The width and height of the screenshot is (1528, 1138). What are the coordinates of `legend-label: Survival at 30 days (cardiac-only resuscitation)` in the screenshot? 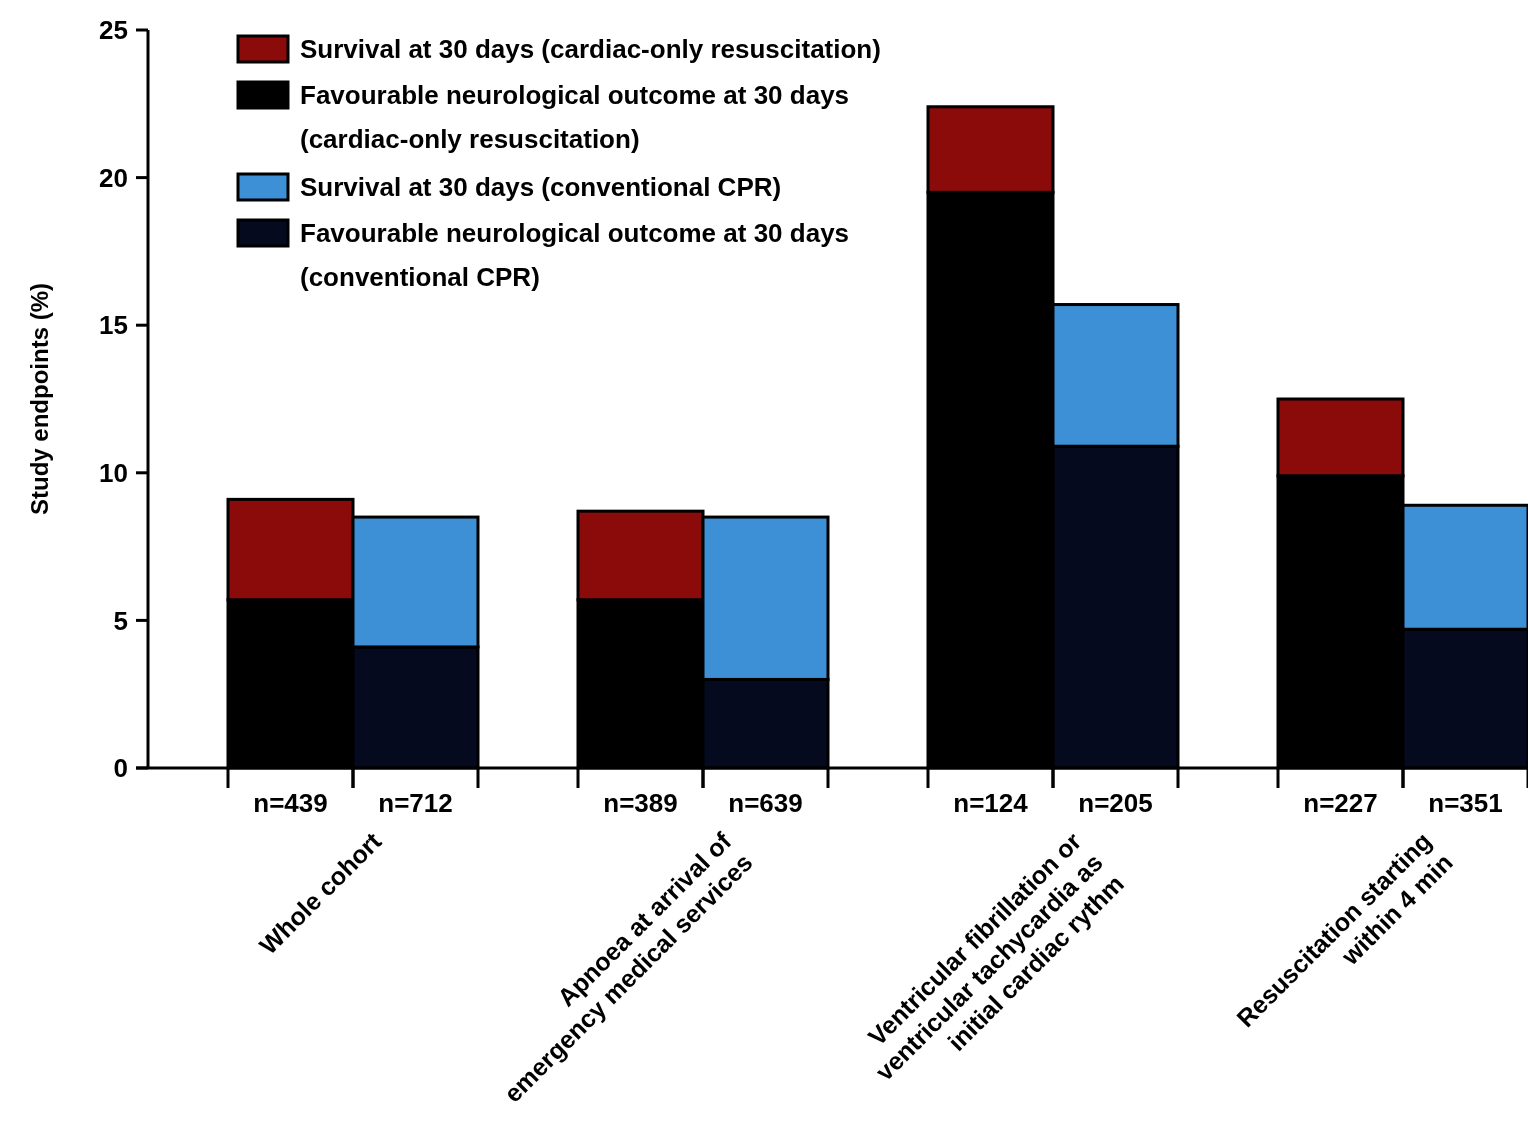 It's located at (590, 49).